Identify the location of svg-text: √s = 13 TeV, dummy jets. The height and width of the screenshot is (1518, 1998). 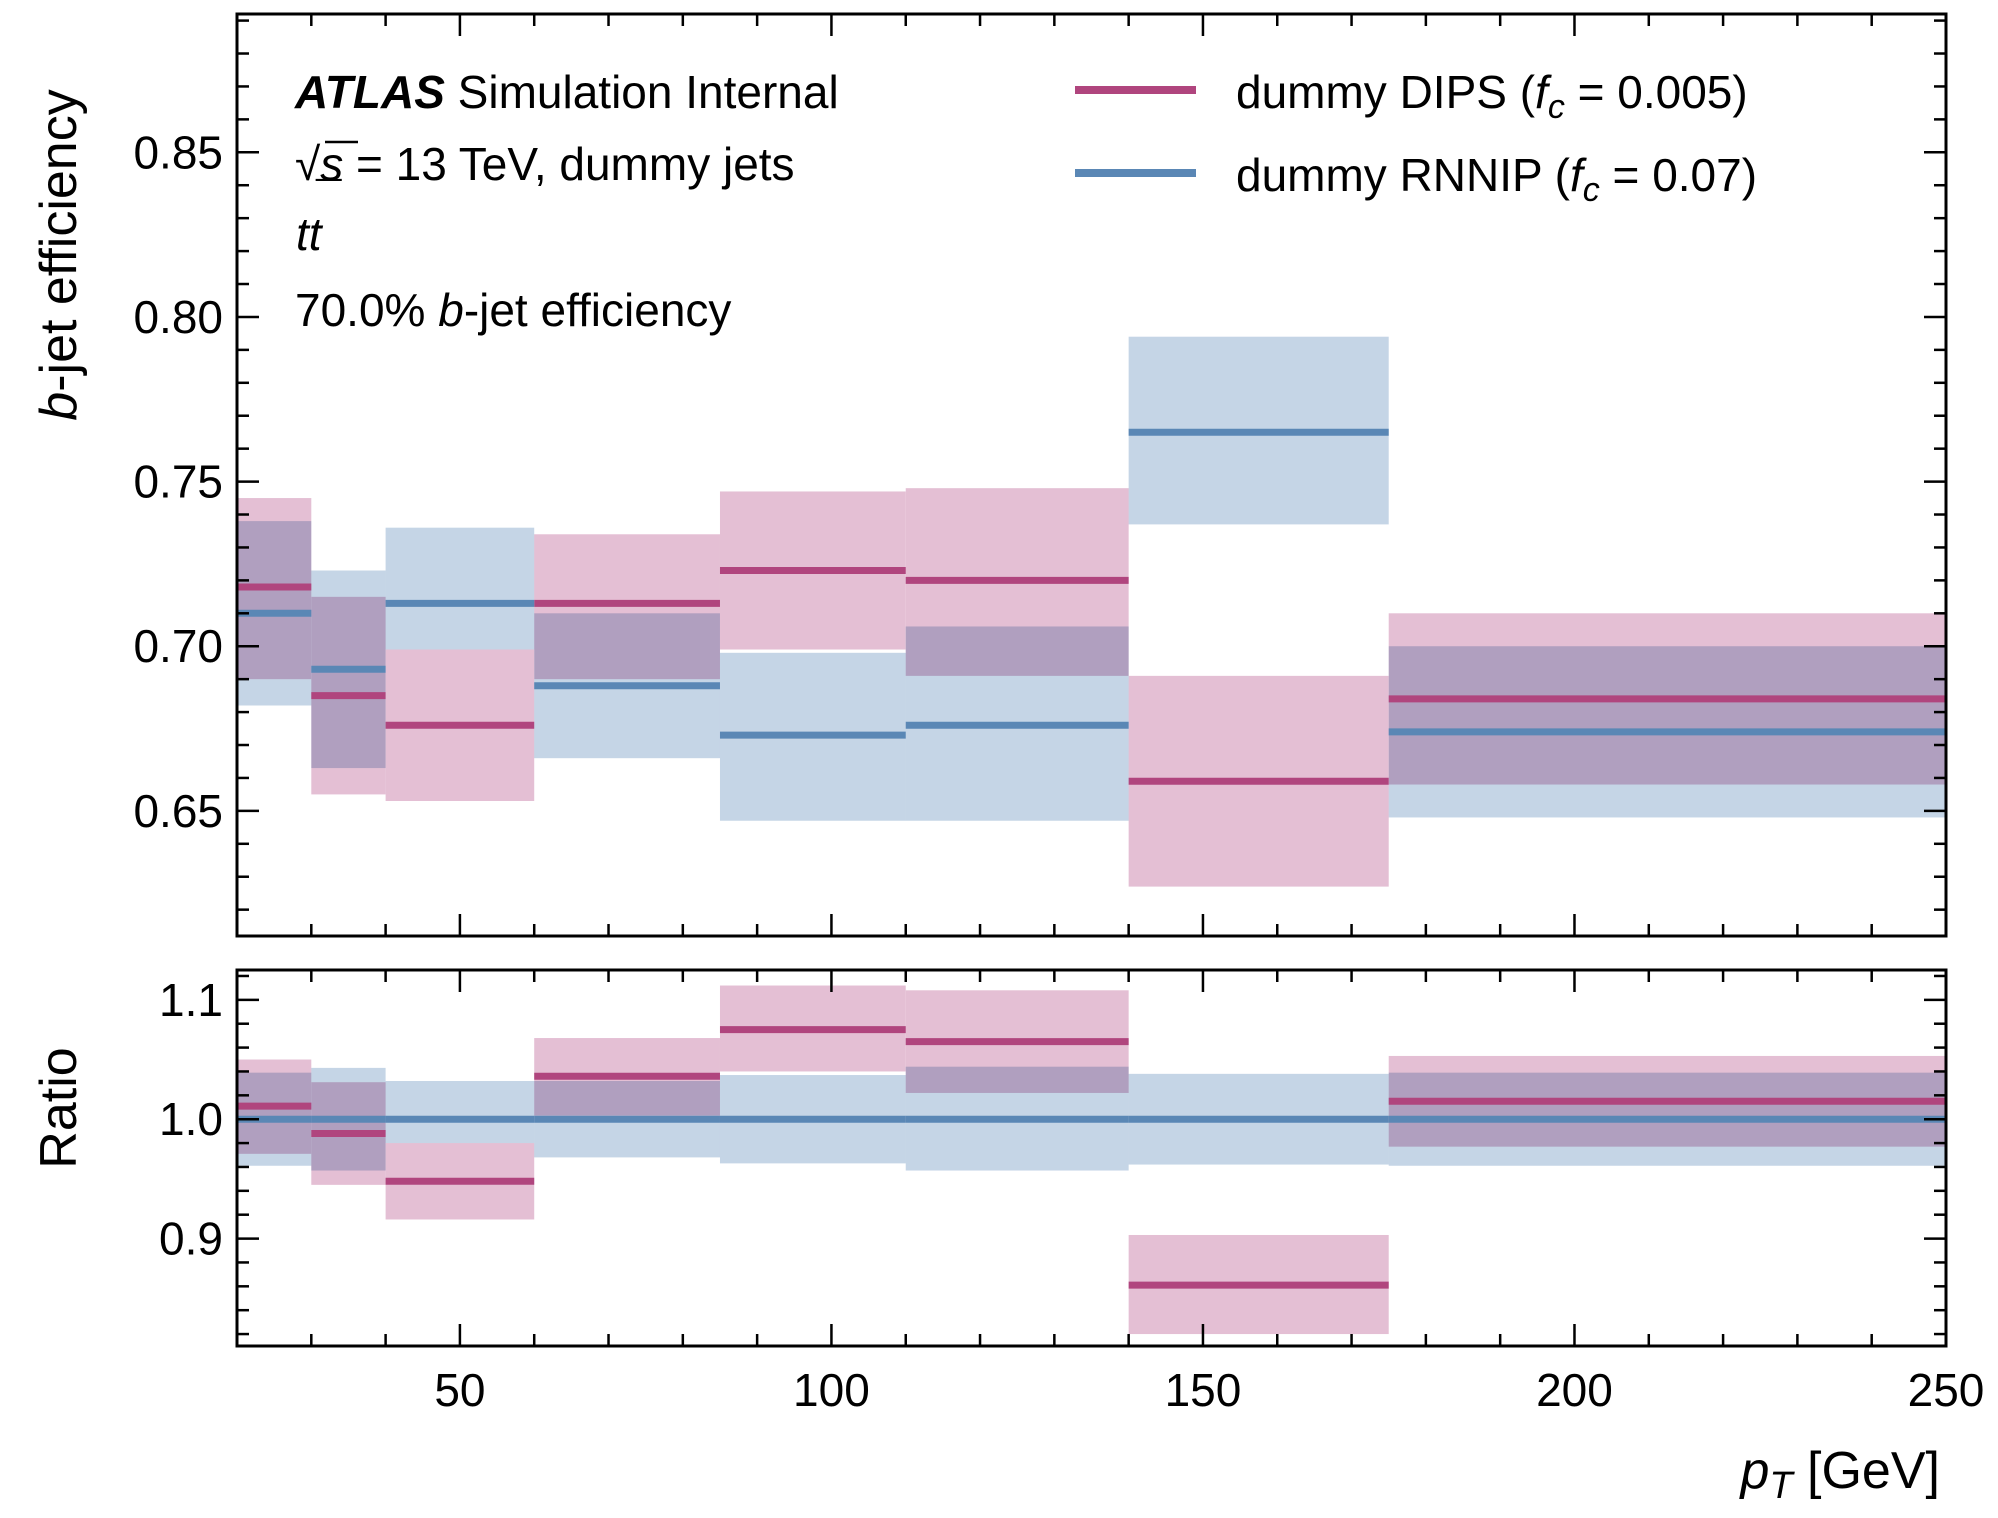
(545, 164).